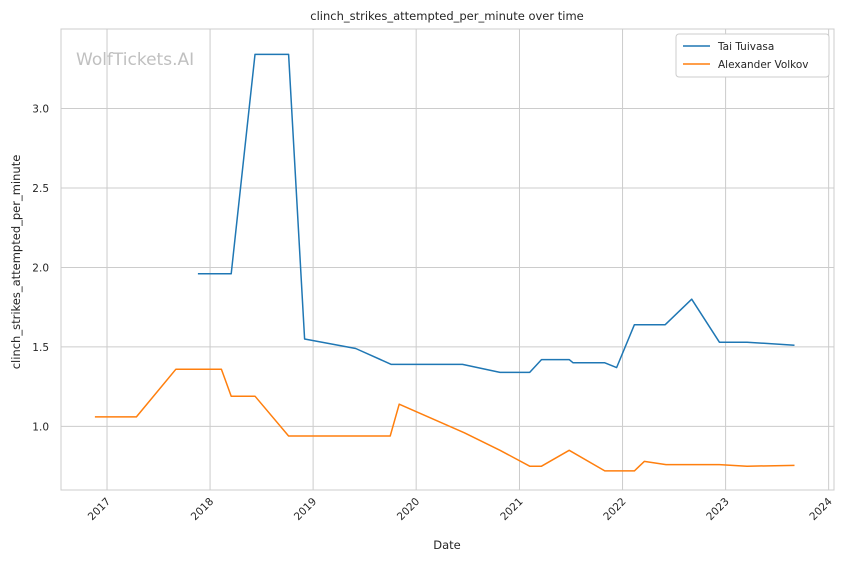 The image size is (857, 561). What do you see at coordinates (99, 509) in the screenshot?
I see `x-tick-label: 2017` at bounding box center [99, 509].